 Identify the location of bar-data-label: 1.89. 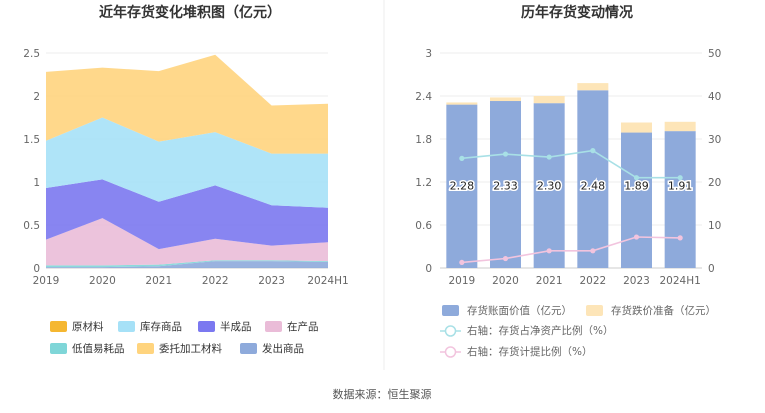
(636, 186).